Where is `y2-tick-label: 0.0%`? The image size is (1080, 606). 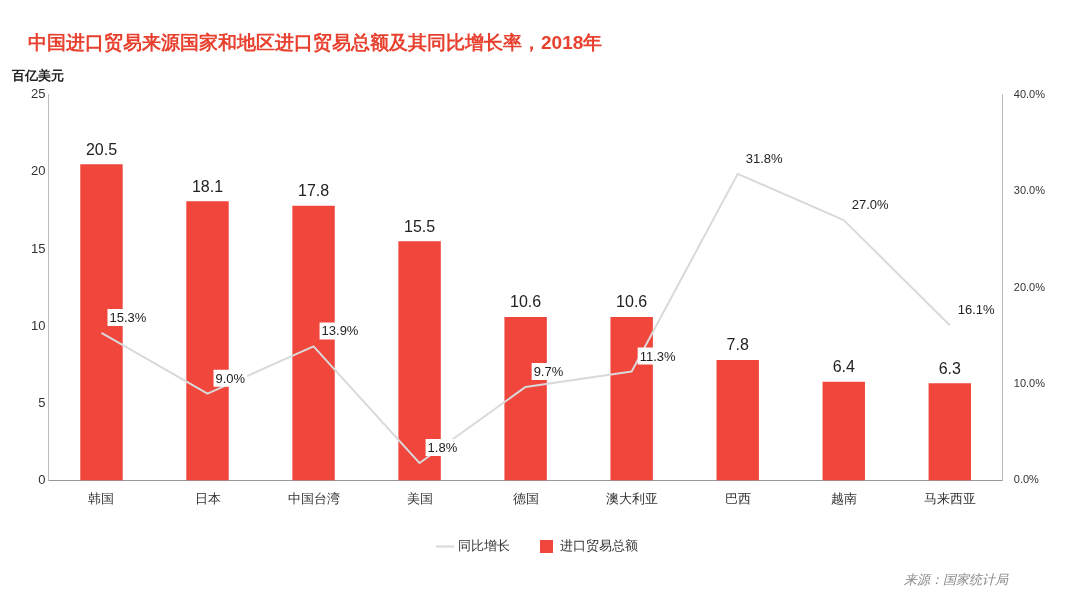
y2-tick-label: 0.0% is located at coordinates (1026, 479).